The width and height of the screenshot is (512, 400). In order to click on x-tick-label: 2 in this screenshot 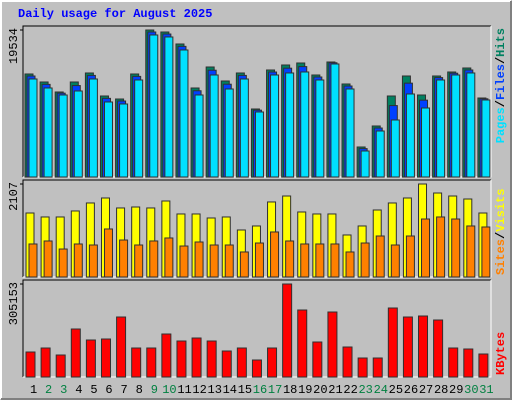, I will do `click(48, 390)`.